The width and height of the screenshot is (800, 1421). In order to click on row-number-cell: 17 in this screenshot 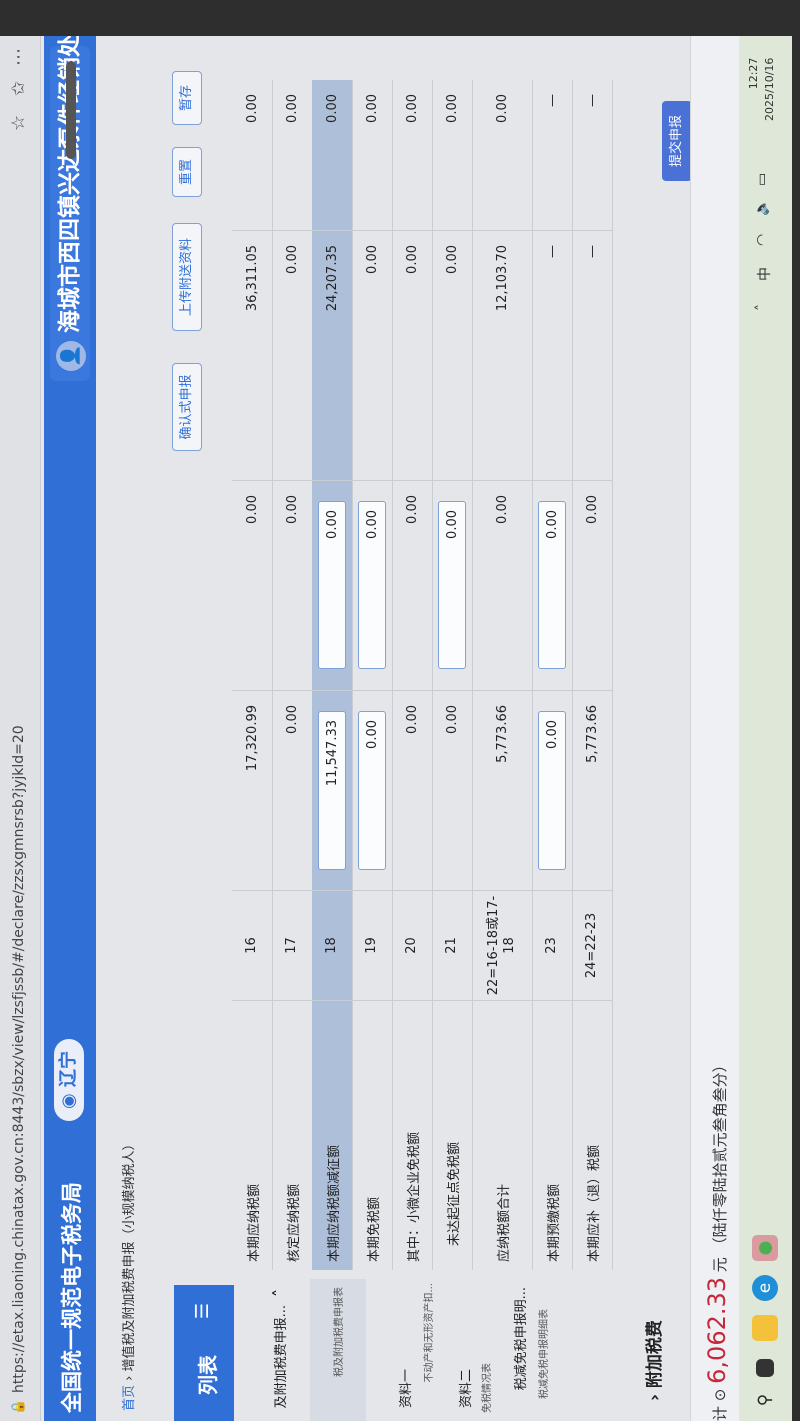, I will do `click(292, 945)`.